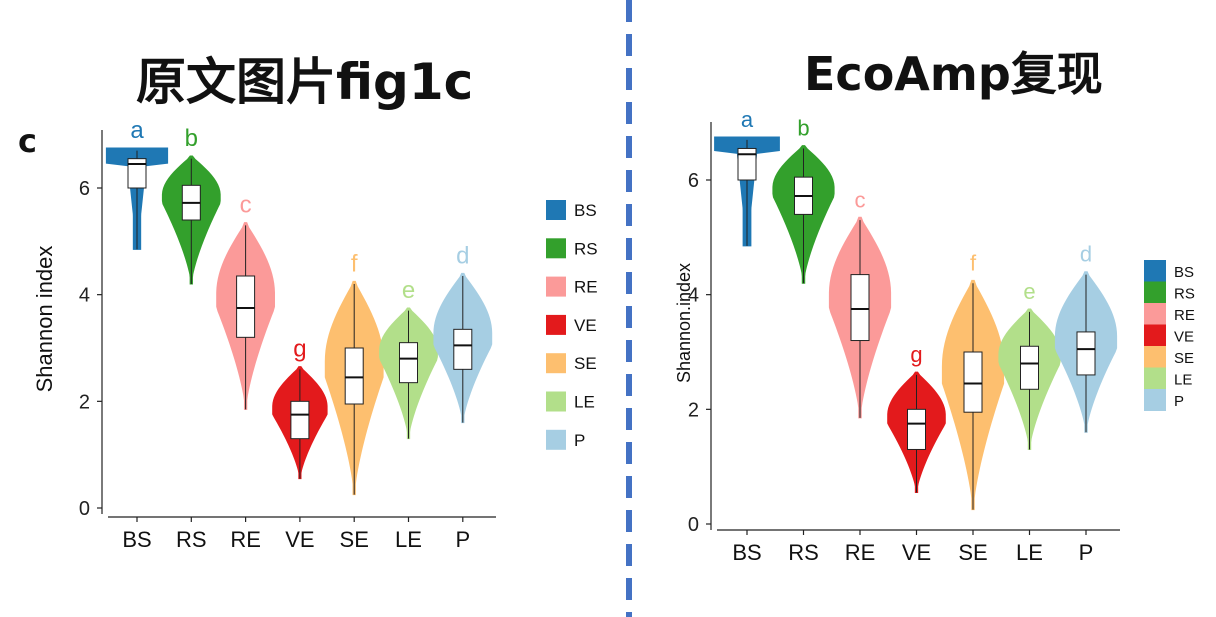 The image size is (1216, 617). What do you see at coordinates (629, 308) in the screenshot?
I see `dashed-divider` at bounding box center [629, 308].